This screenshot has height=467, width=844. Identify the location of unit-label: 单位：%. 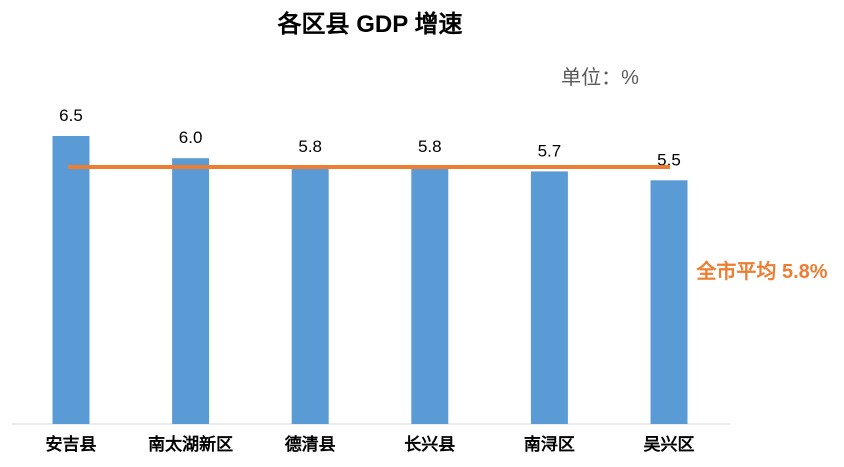
(600, 77).